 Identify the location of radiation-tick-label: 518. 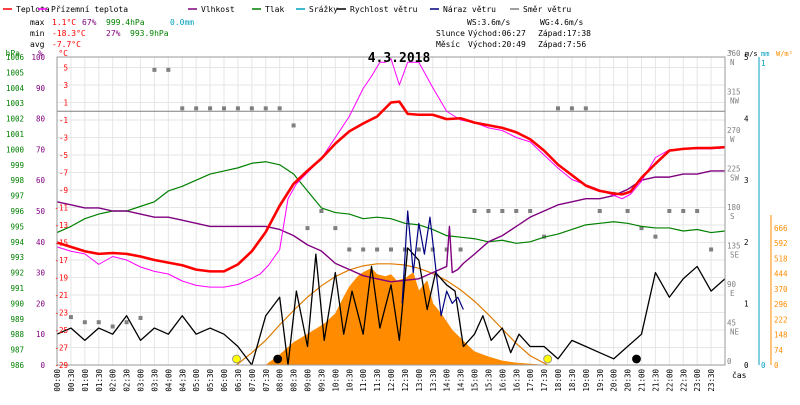
(781, 258).